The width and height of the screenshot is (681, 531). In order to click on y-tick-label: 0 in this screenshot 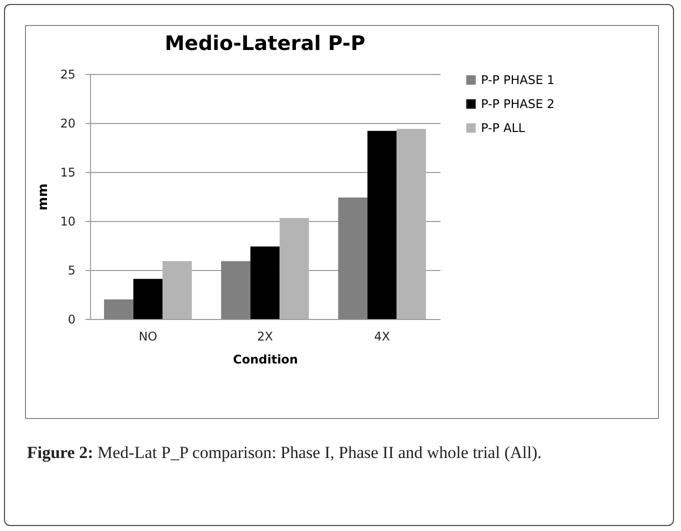, I will do `click(72, 319)`.